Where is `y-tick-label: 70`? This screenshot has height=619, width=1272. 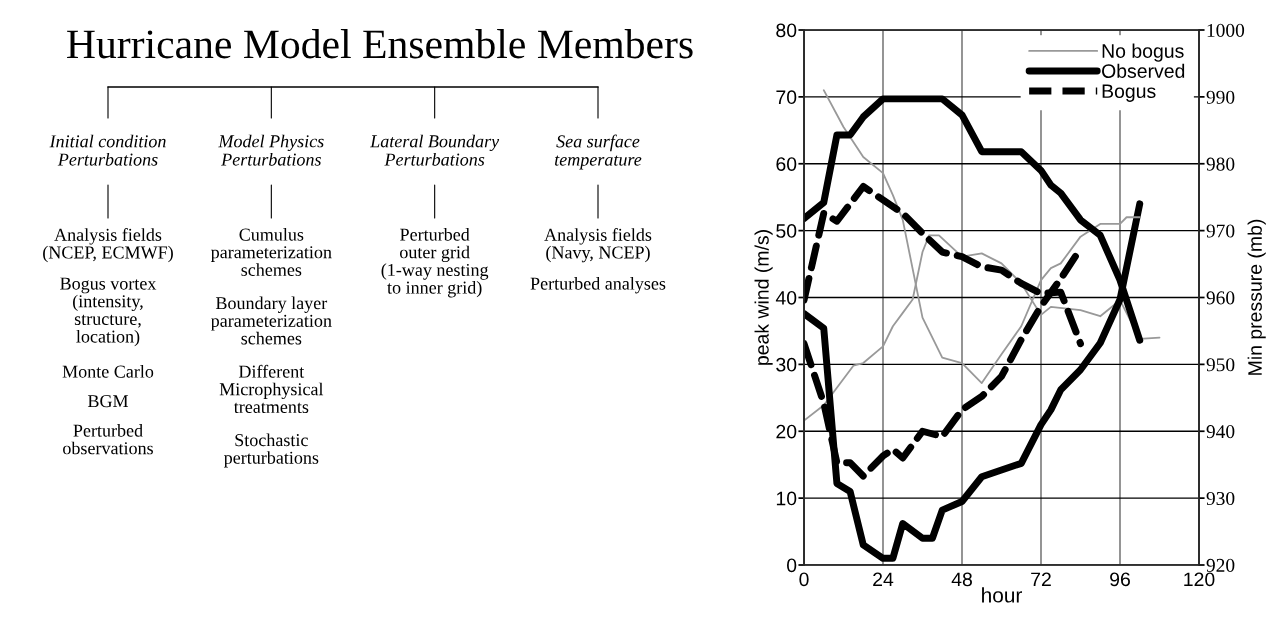 y-tick-label: 70 is located at coordinates (786, 97).